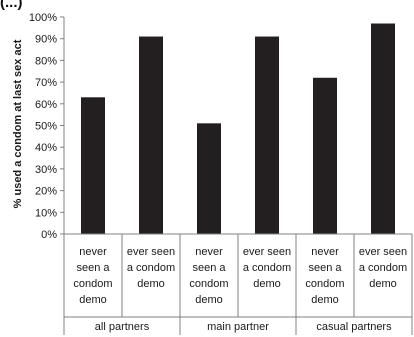  I want to click on group-label: casual partners, so click(354, 327).